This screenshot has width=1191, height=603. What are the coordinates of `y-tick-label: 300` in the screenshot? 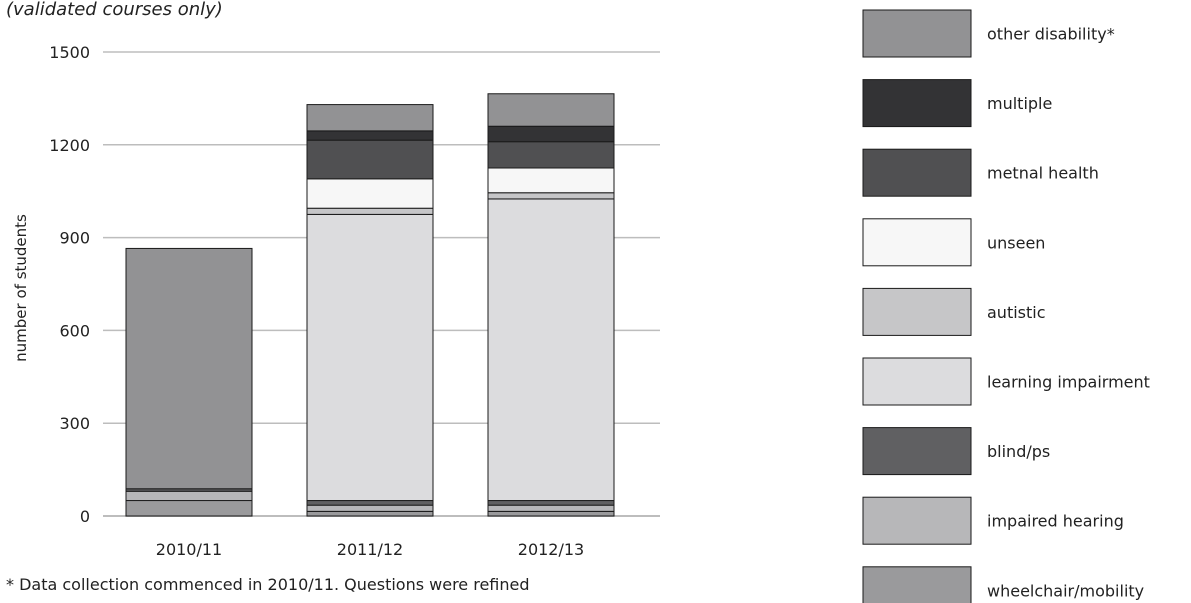 It's located at (74, 423).